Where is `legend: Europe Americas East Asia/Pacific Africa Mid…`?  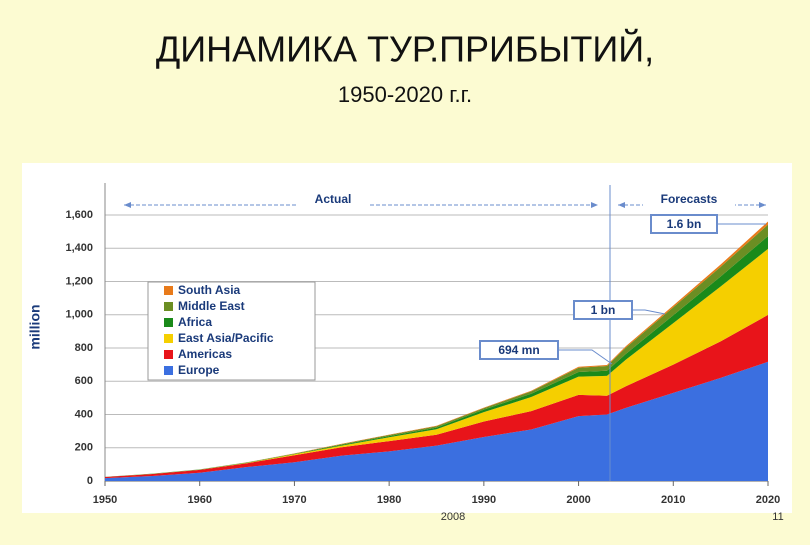
legend: Europe Americas East Asia/Pacific Africa Mid… is located at coordinates (231, 331).